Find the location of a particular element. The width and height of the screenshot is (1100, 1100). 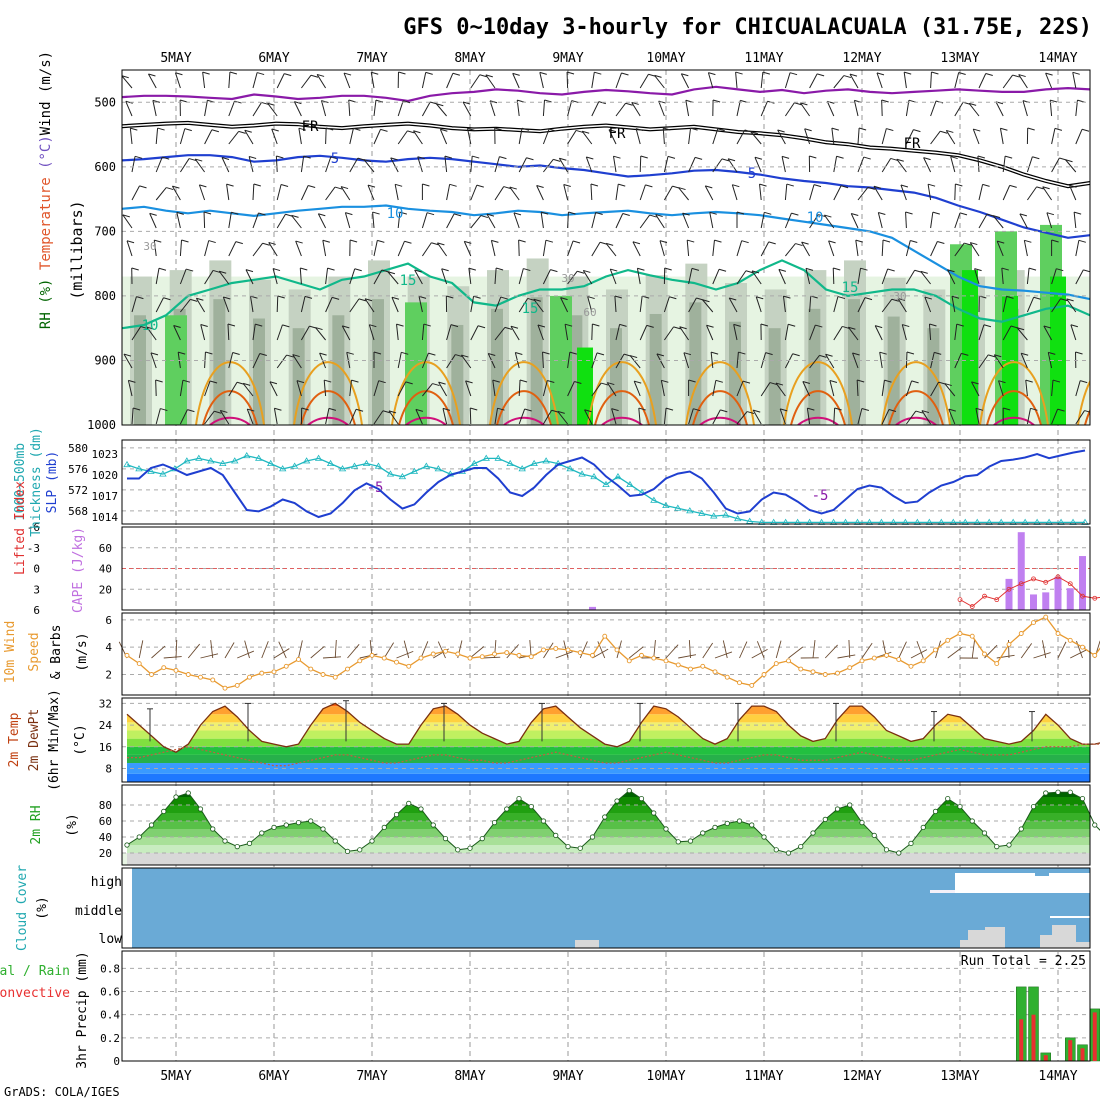

wind-10m-panel: 6 4 2 is located at coordinates (602, 652).